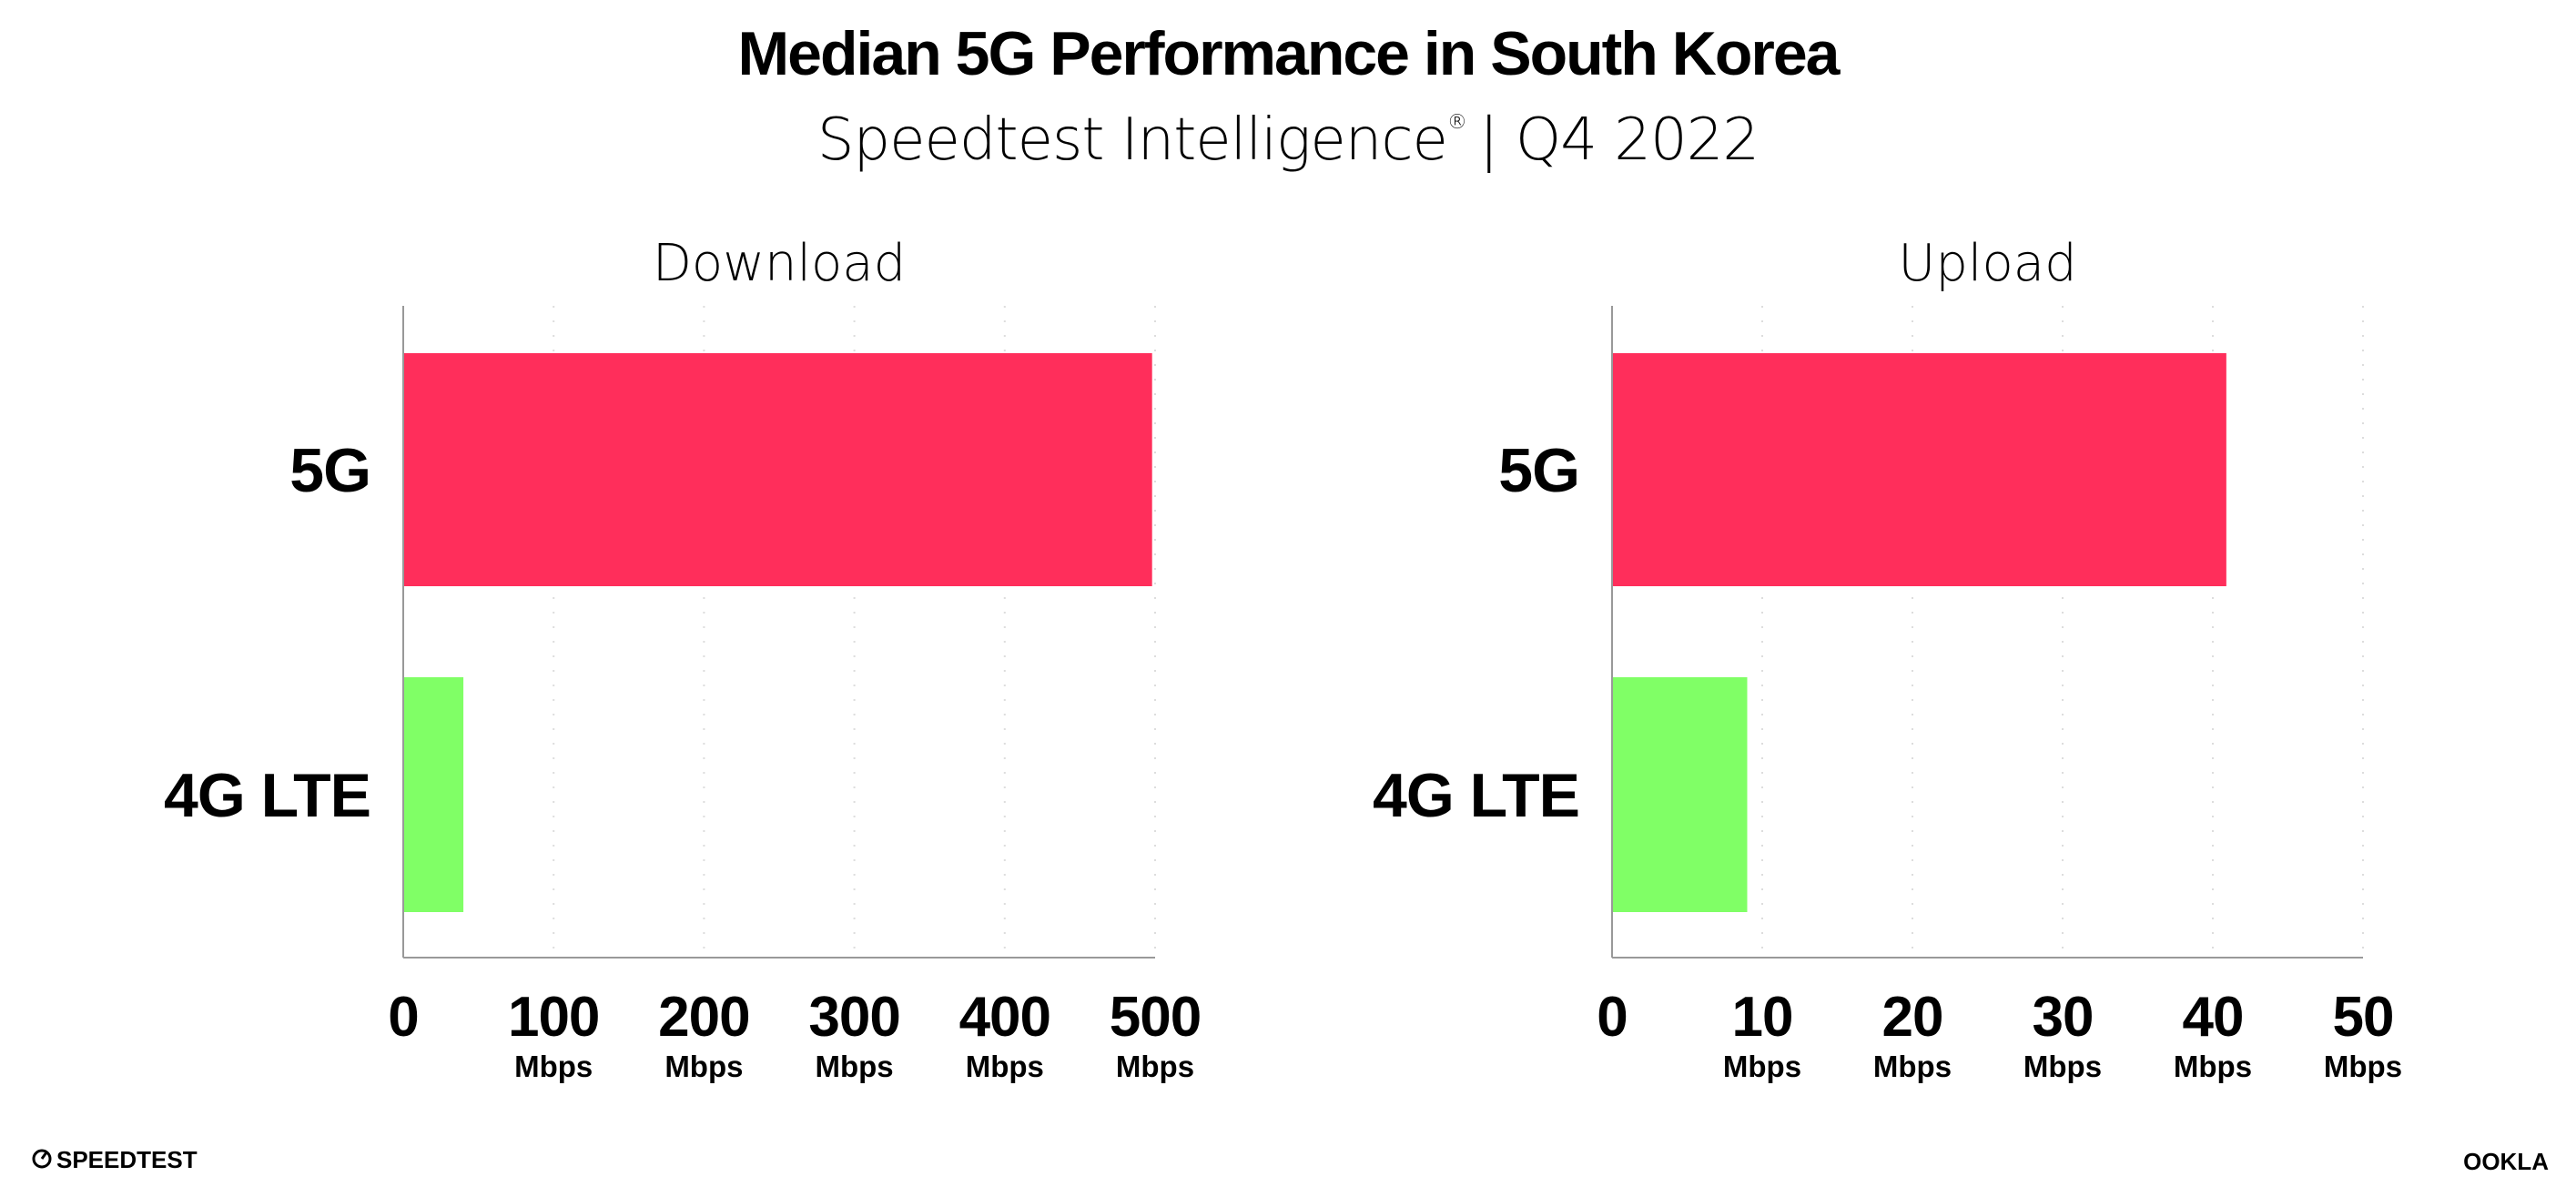  What do you see at coordinates (779, 263) in the screenshot?
I see `panel-title: Download` at bounding box center [779, 263].